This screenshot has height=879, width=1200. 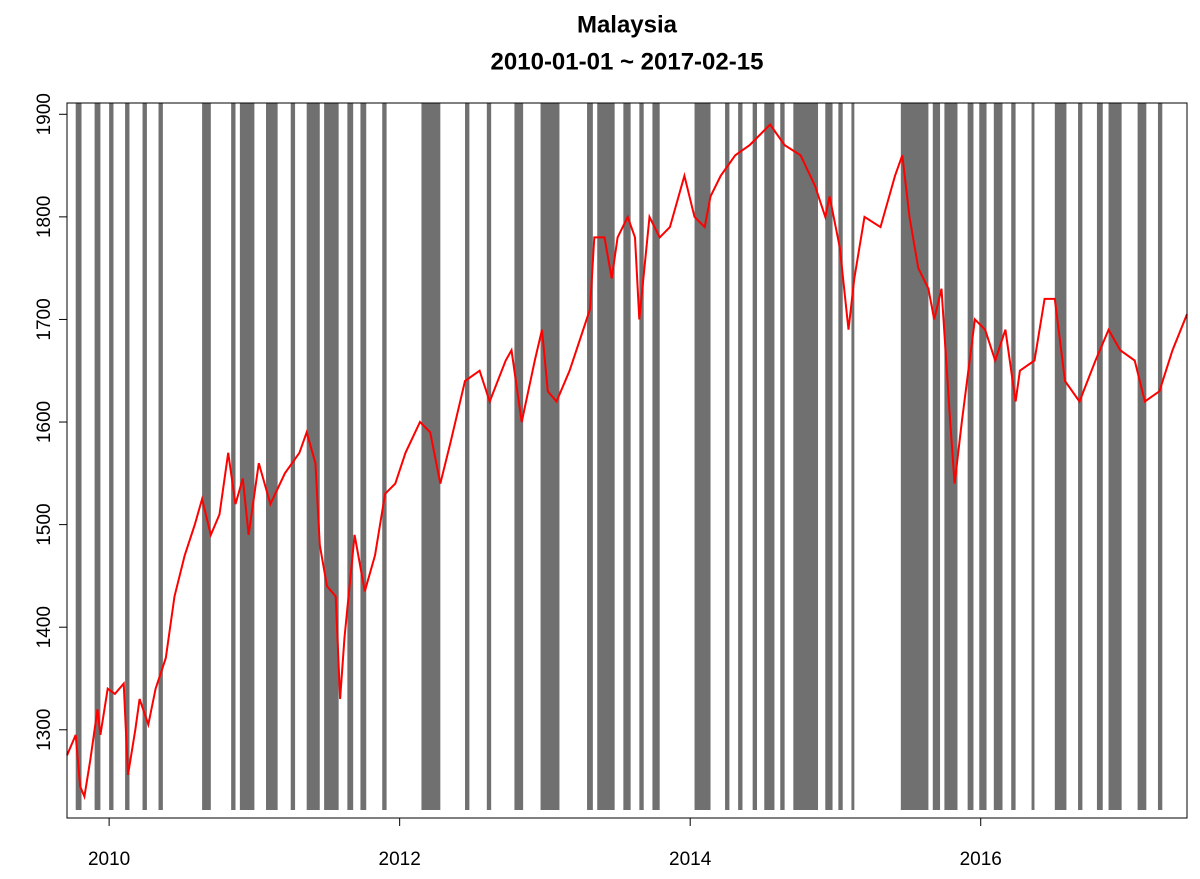 What do you see at coordinates (981, 859) in the screenshot?
I see `x-tick-label: 2016` at bounding box center [981, 859].